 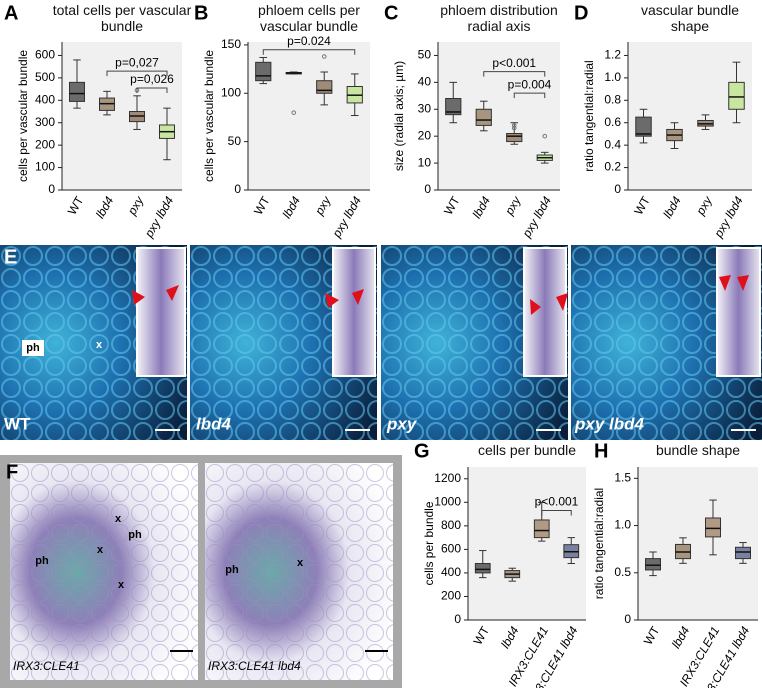 I want to click on micrograph: pxy lbd4, so click(x=666, y=342).